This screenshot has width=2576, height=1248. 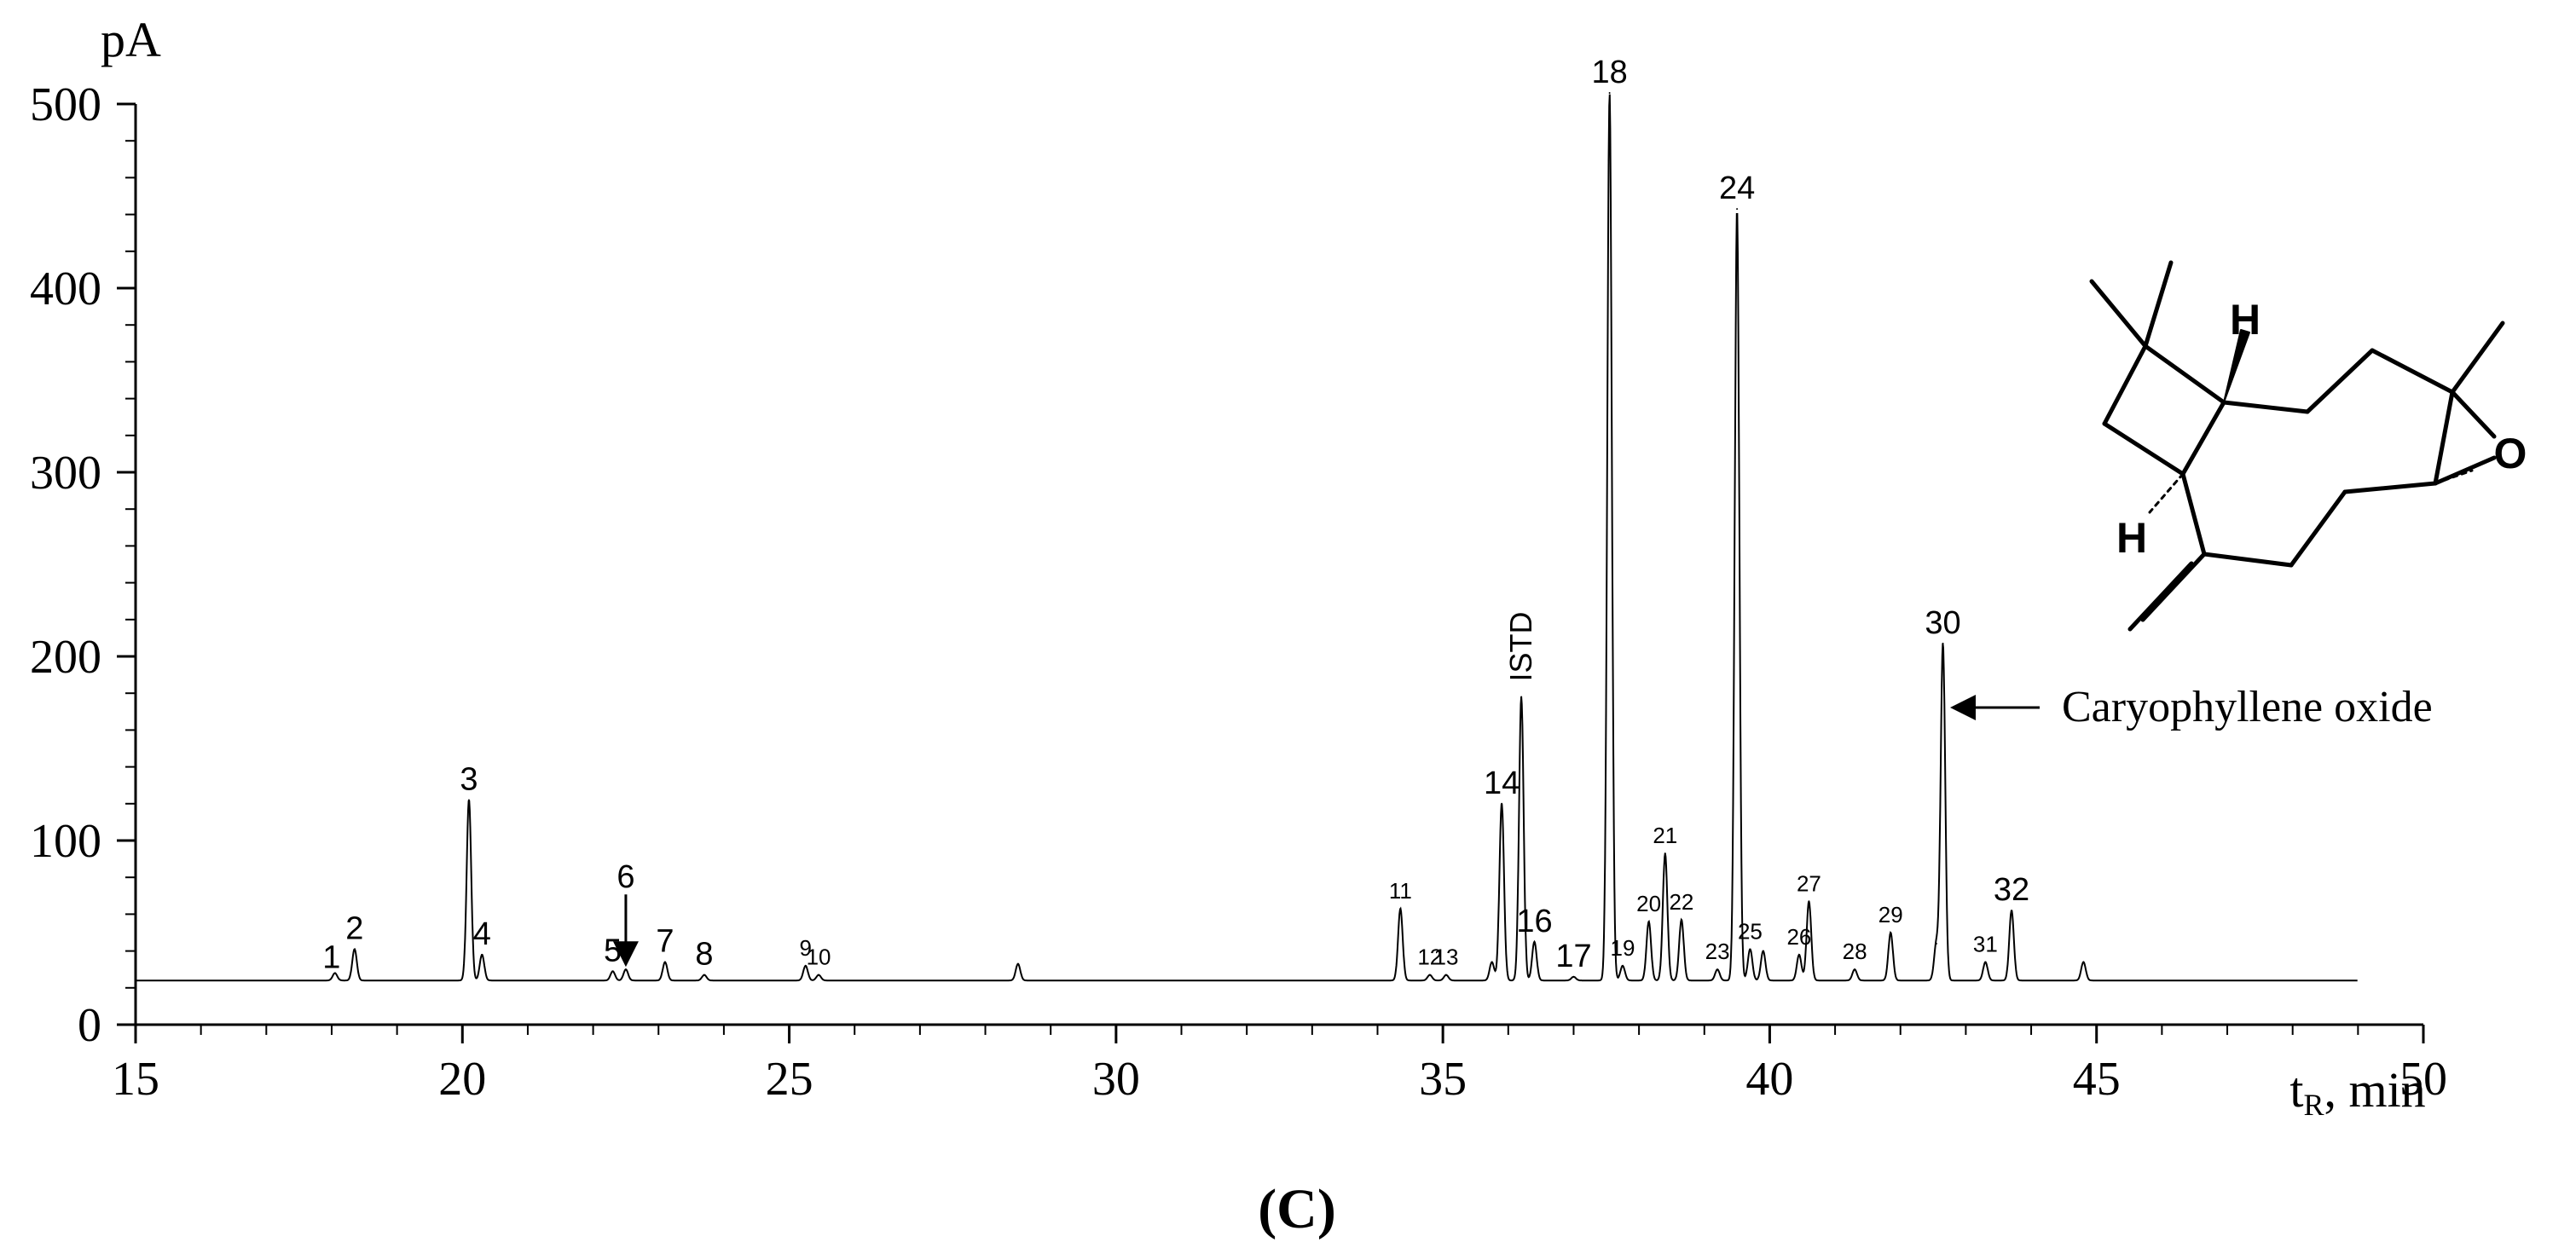 What do you see at coordinates (613, 950) in the screenshot?
I see `peak-label-5: 5` at bounding box center [613, 950].